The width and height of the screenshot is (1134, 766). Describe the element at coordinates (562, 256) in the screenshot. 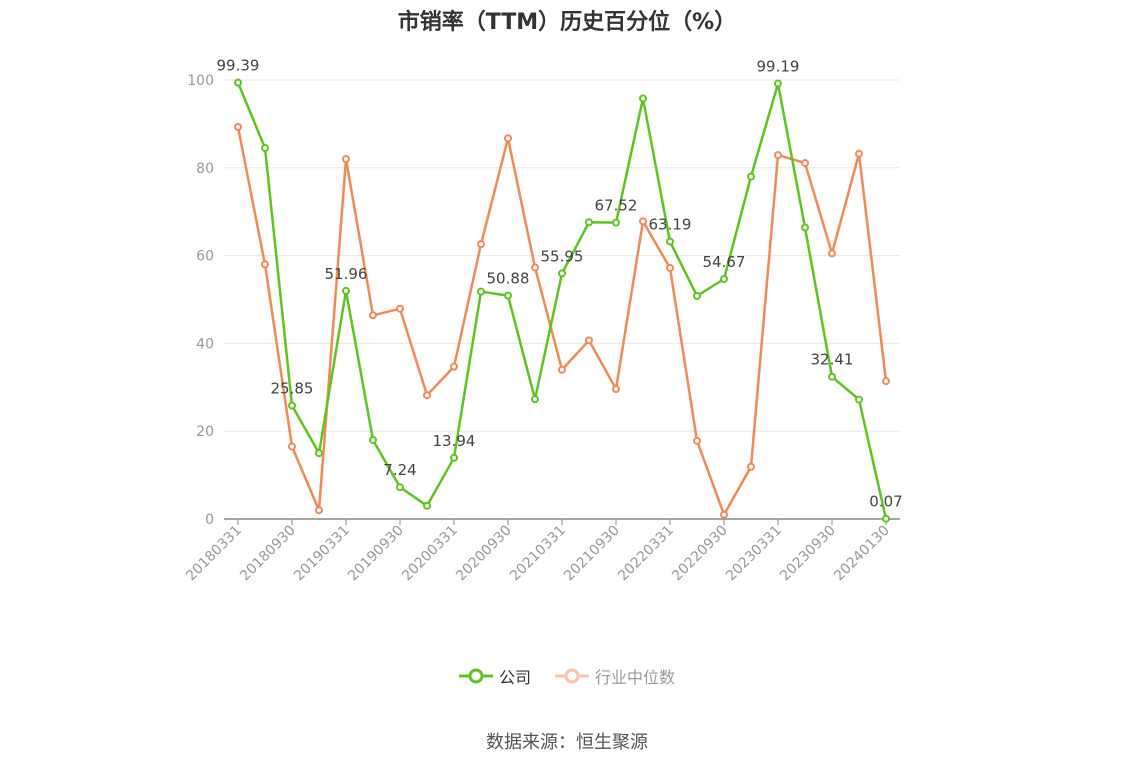

I see `data-label: 55.95` at that location.